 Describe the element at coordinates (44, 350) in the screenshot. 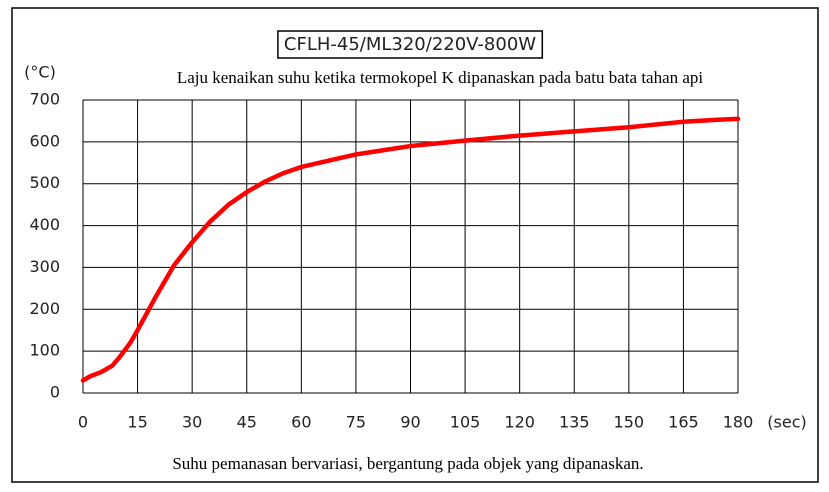

I see `y-tick-label: 100` at that location.